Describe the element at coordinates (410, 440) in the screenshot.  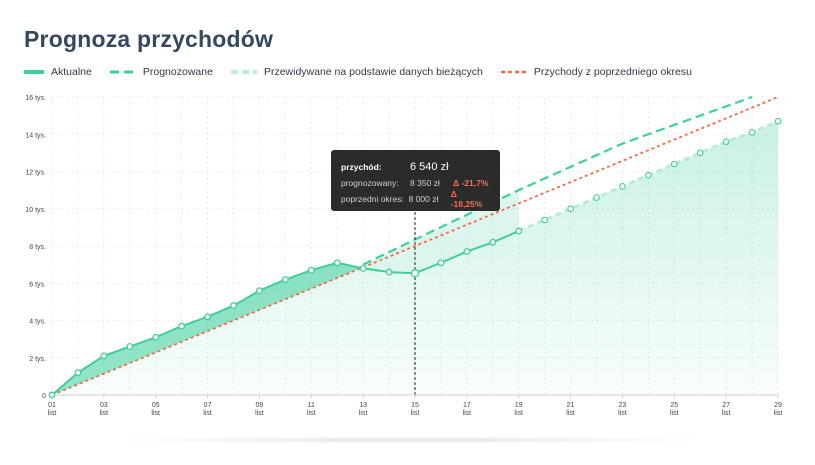
I see `chart-shadow` at that location.